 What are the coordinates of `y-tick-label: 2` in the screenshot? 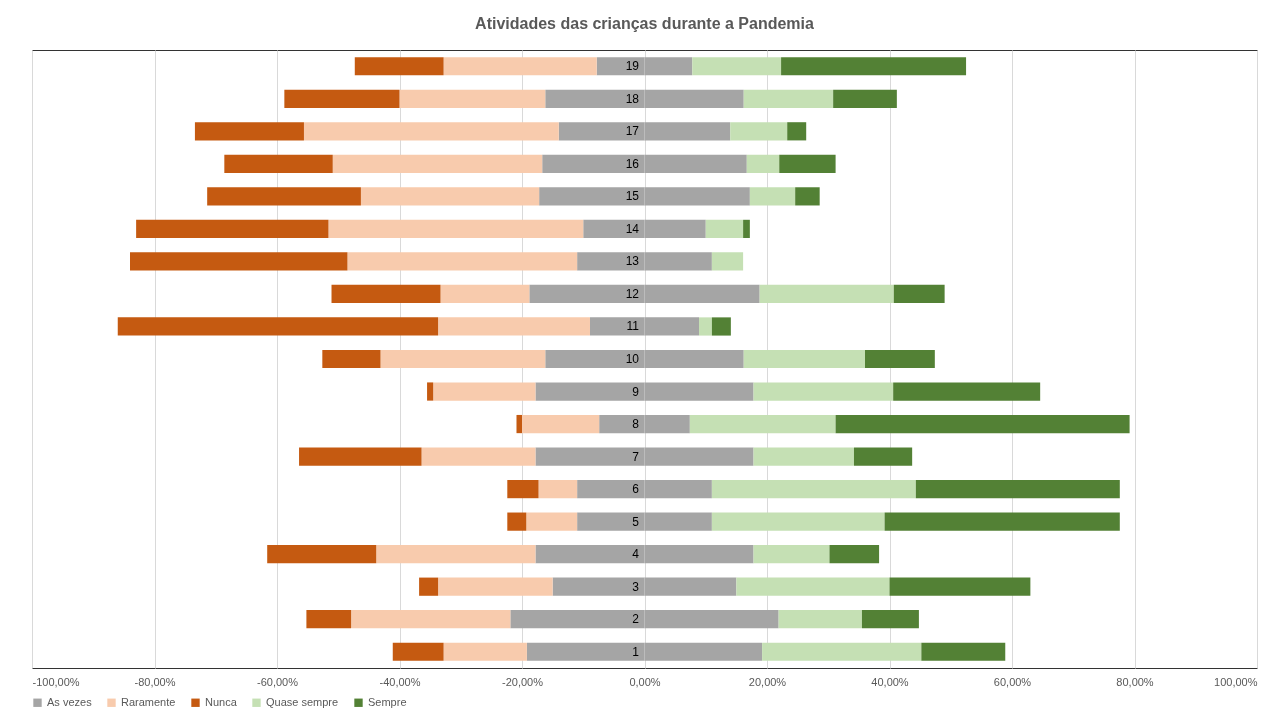 It's located at (636, 619).